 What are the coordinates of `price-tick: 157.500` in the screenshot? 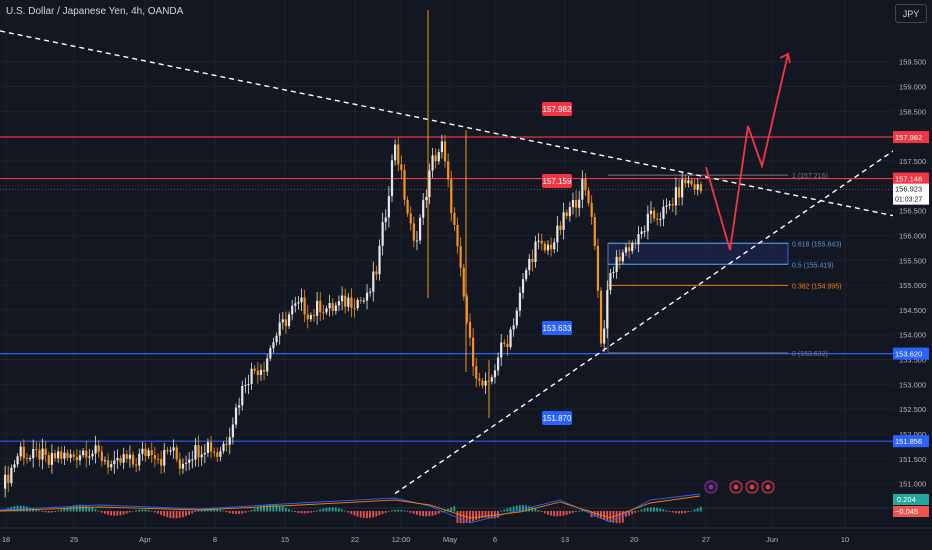 It's located at (912, 161).